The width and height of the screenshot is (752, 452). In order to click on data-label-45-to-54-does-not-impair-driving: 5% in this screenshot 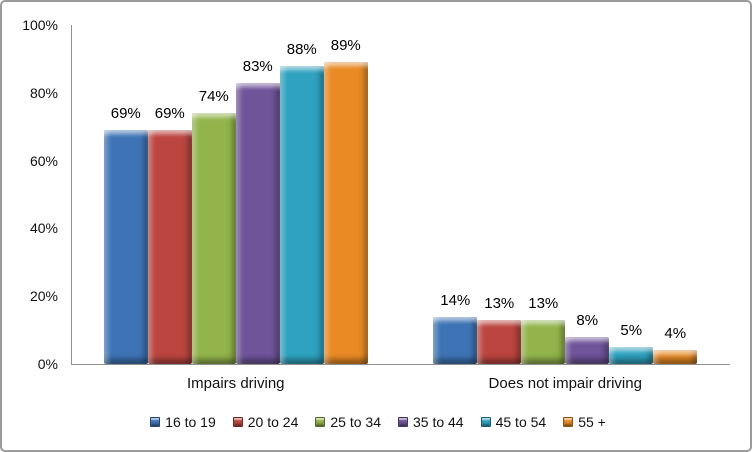, I will do `click(631, 331)`.